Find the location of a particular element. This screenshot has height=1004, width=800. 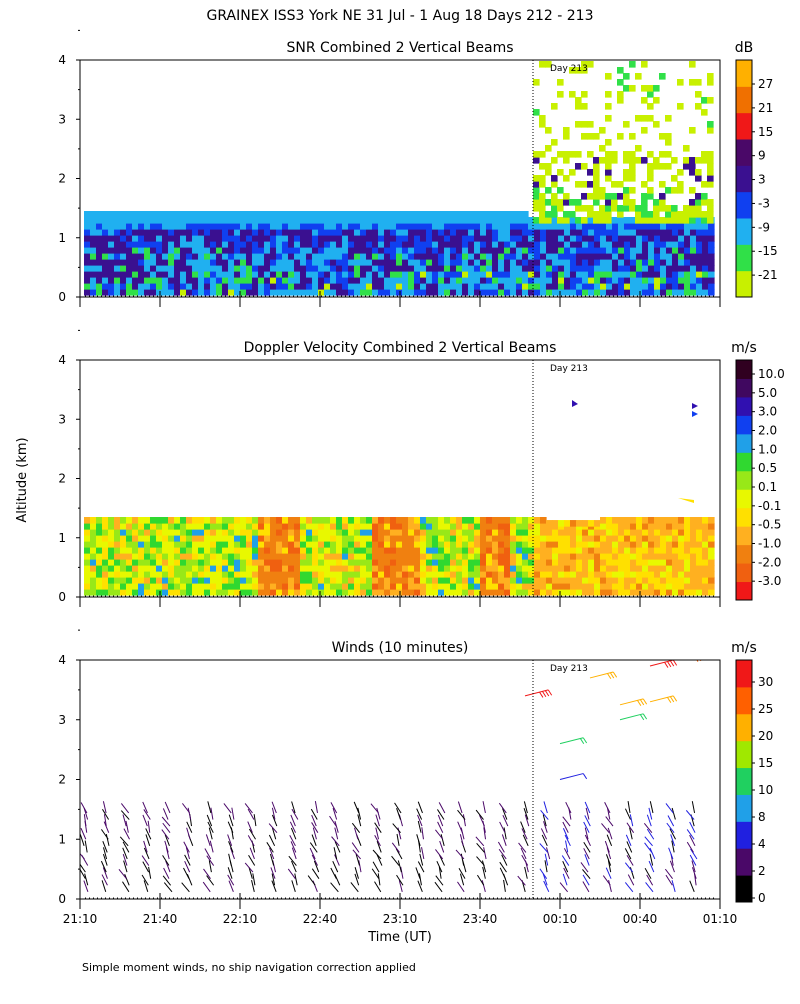

colorbar-swatch is located at coordinates (744, 674).